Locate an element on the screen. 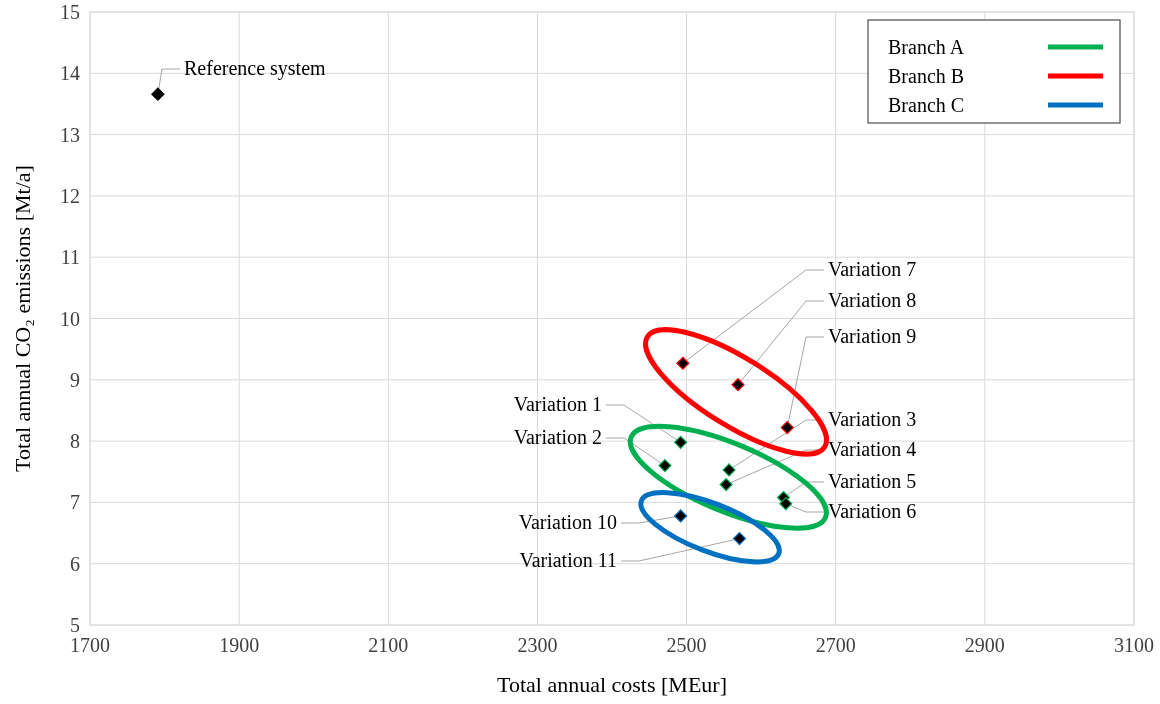  annotation: Branch B is located at coordinates (926, 76).